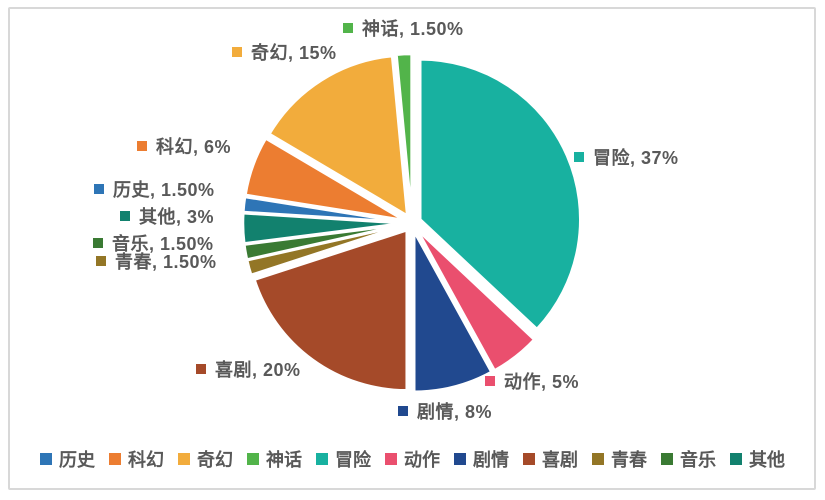  I want to click on slice-label-music: 音乐, 1.50%, so click(153, 243).